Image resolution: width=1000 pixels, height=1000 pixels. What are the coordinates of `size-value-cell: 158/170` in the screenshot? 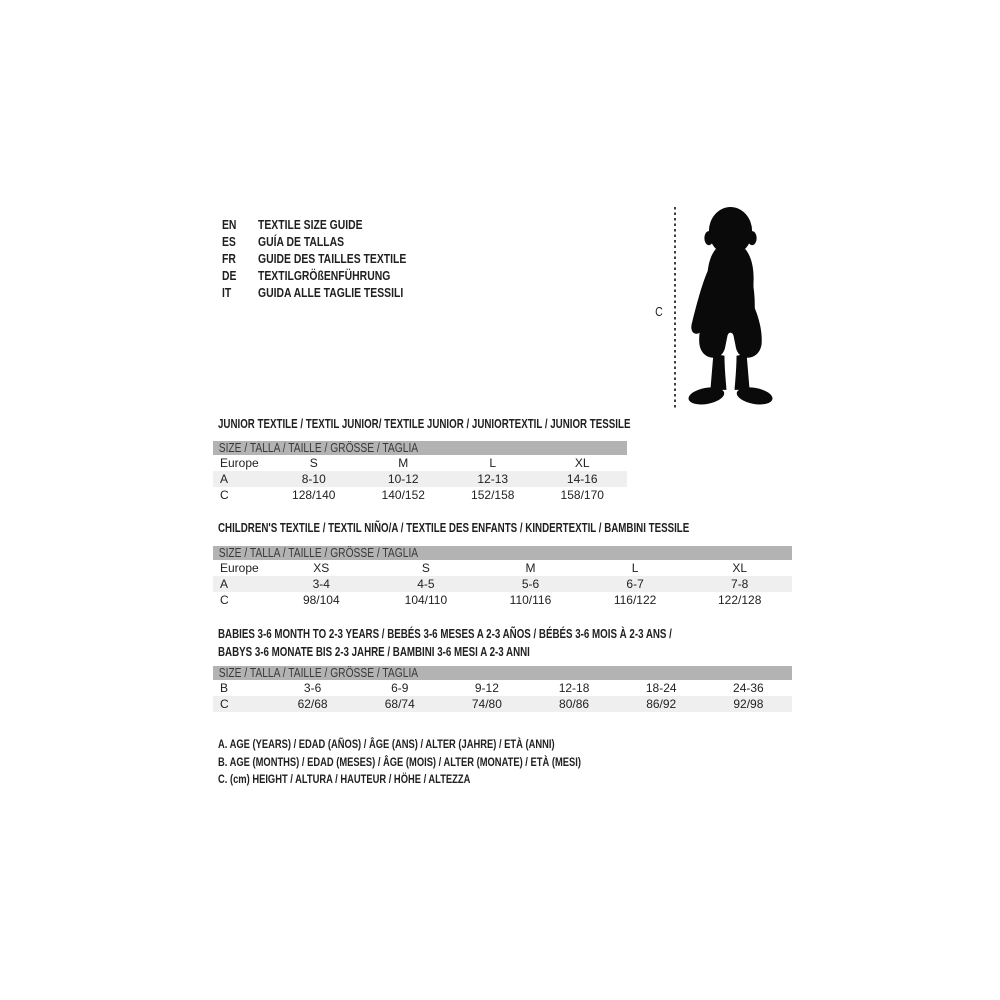 It's located at (582, 495).